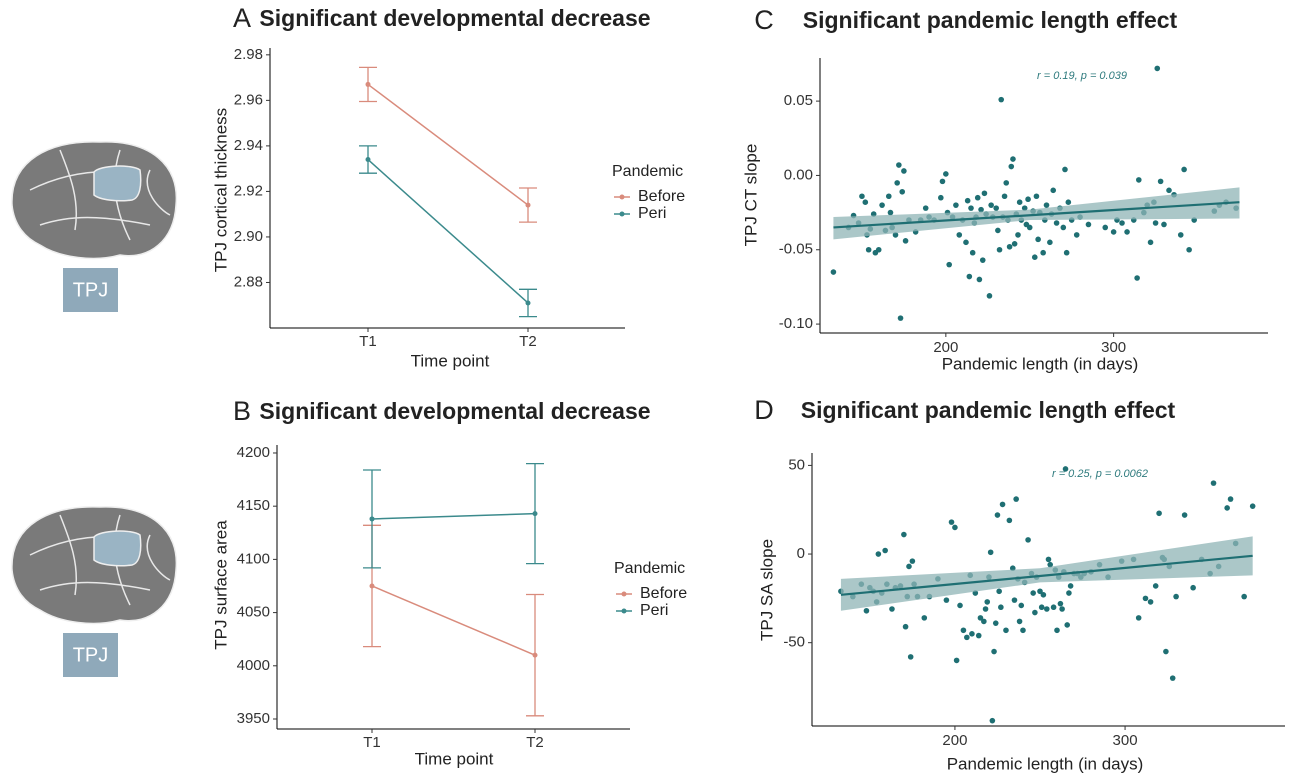 The width and height of the screenshot is (1293, 775). What do you see at coordinates (796, 323) in the screenshot?
I see `y-tick-label: -0.10` at bounding box center [796, 323].